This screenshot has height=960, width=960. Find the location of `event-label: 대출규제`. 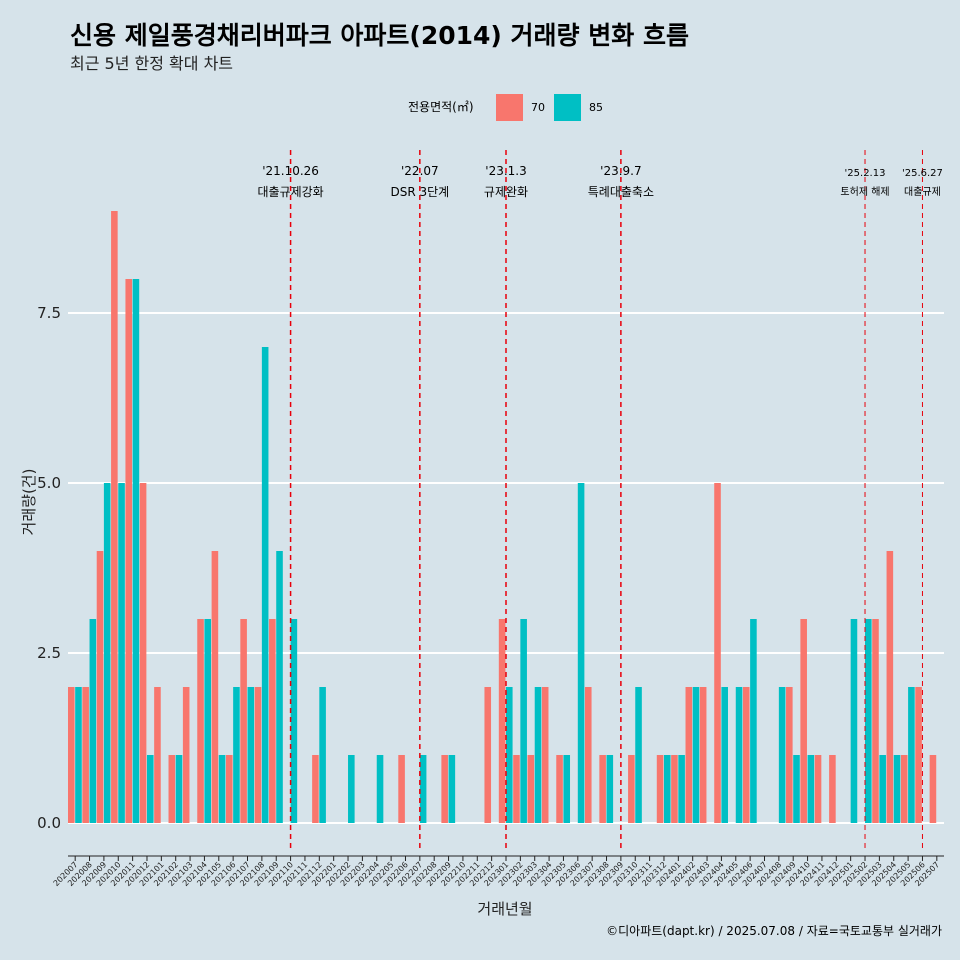

event-label: 대출규제 is located at coordinates (922, 192).